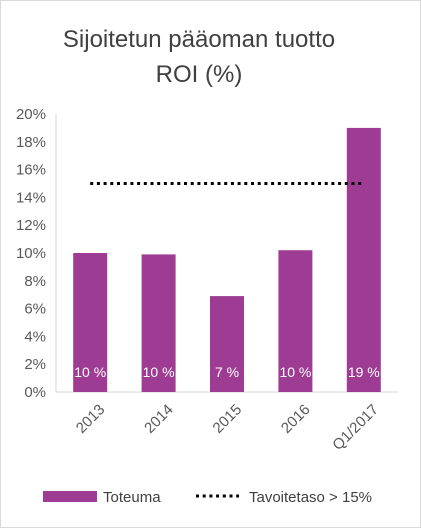 This screenshot has width=421, height=532. Describe the element at coordinates (295, 321) in the screenshot. I see `bar-2016` at that location.